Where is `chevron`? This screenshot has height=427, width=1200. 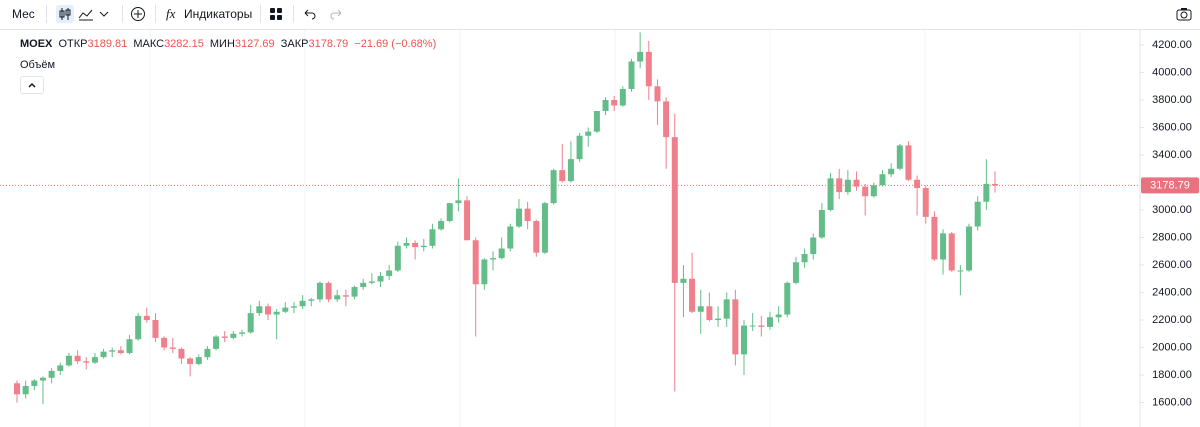
chevron is located at coordinates (32, 85).